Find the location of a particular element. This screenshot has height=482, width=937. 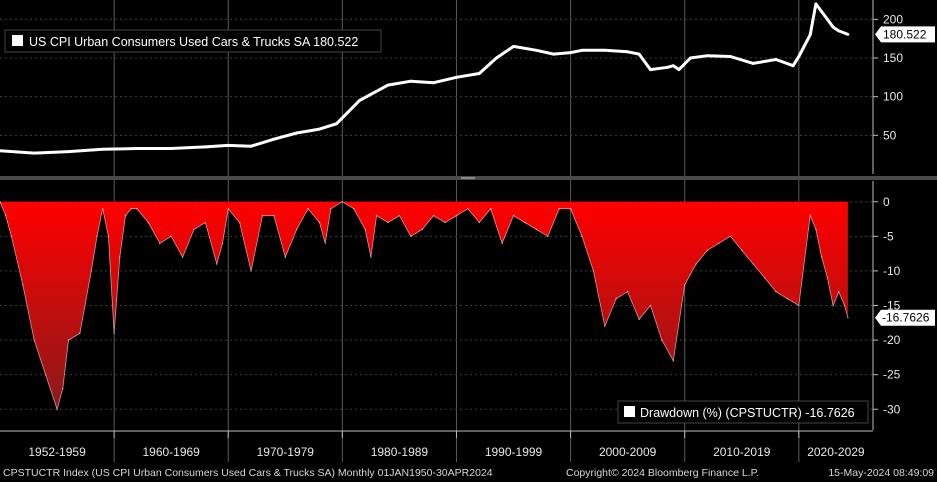

drawdown-last-value-label: -16.7626 is located at coordinates (906, 318).